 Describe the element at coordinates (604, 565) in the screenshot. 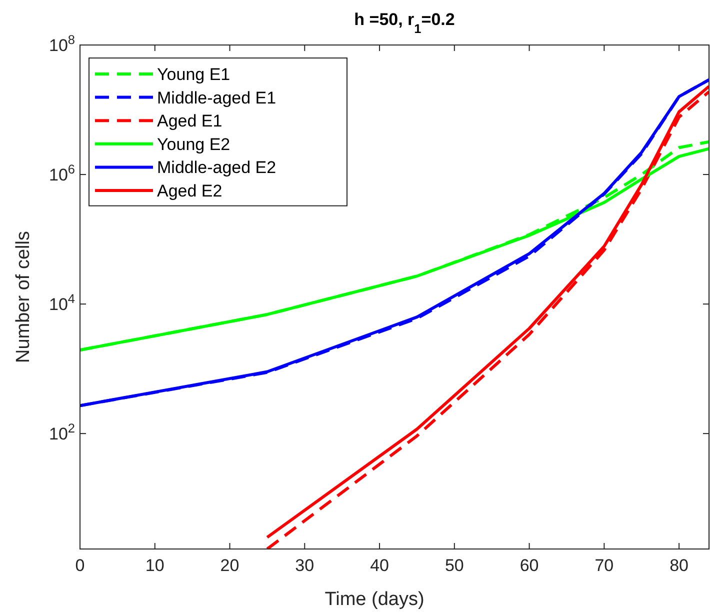

I see `x-tick-label: 70` at that location.